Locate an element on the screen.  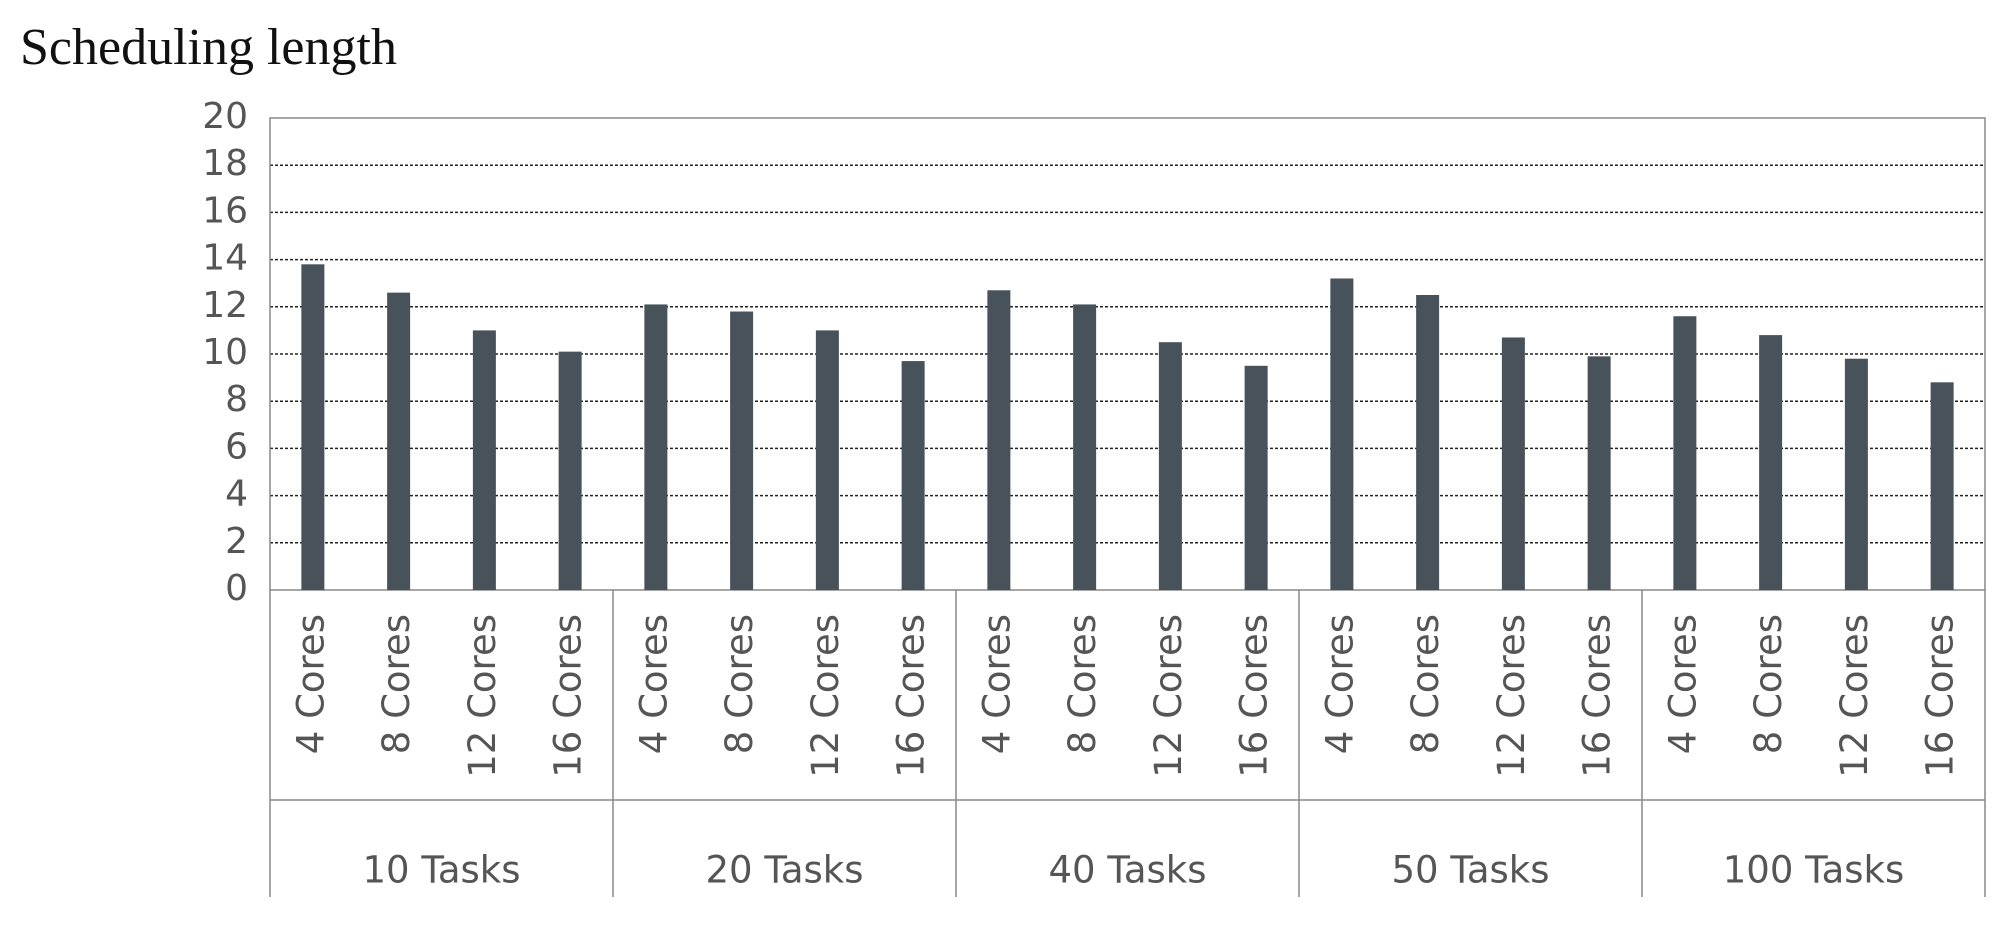
y-tick-label: 14 is located at coordinates (225, 258).